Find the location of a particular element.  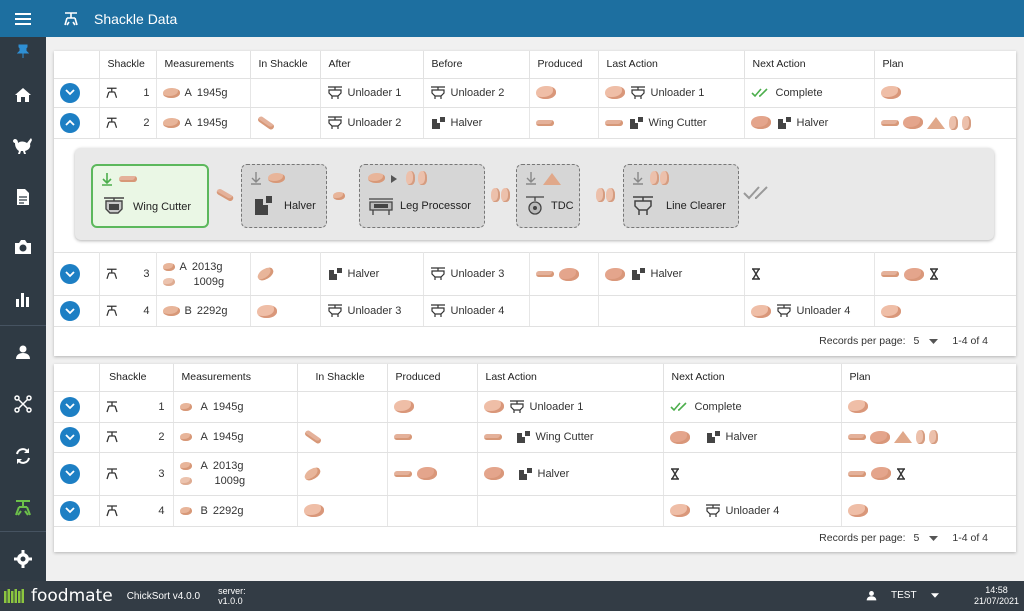

before-station: Unloader 4 is located at coordinates (477, 311).